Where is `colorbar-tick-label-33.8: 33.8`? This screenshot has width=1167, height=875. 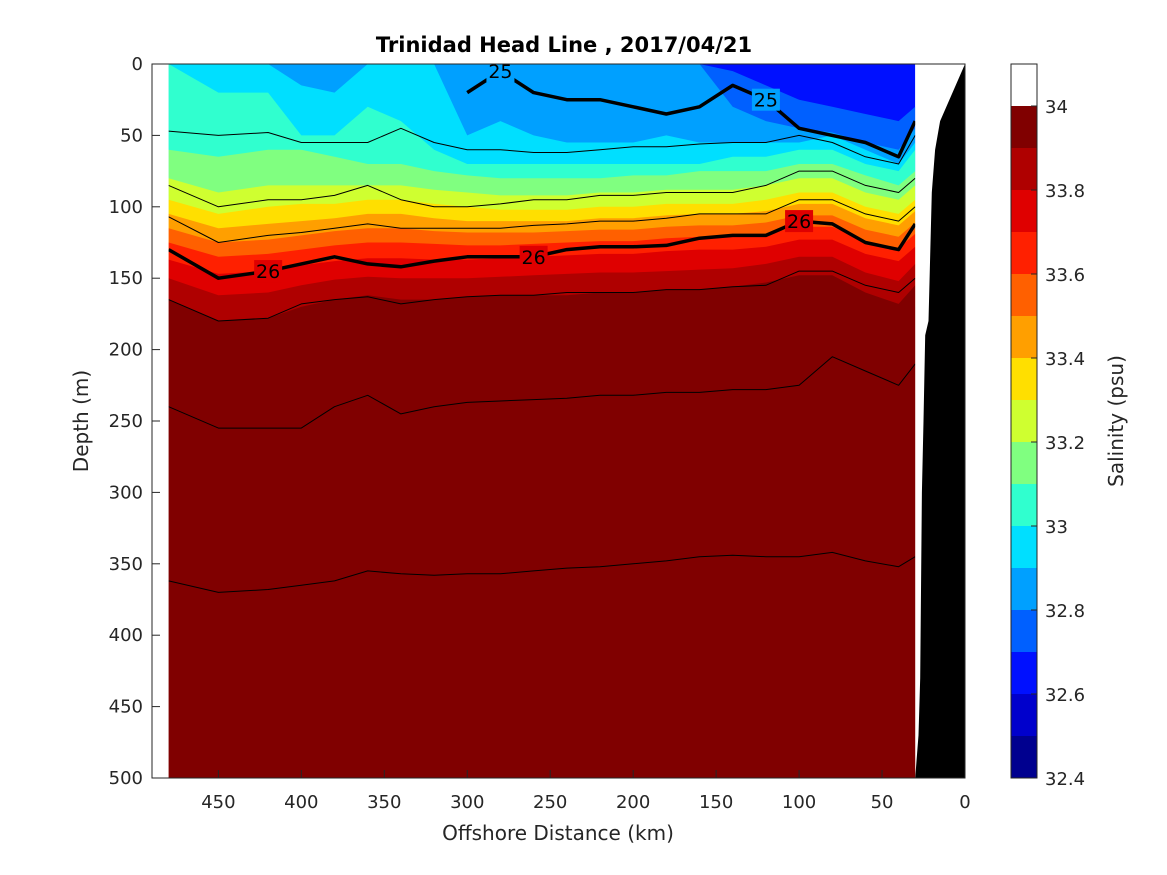
colorbar-tick-label-33.8: 33.8 is located at coordinates (1065, 191).